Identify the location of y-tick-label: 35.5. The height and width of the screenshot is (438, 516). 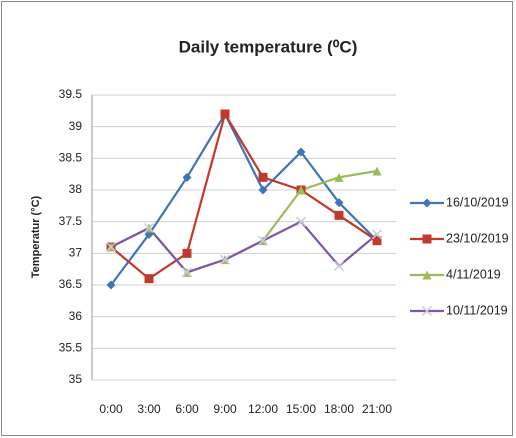
(71, 348).